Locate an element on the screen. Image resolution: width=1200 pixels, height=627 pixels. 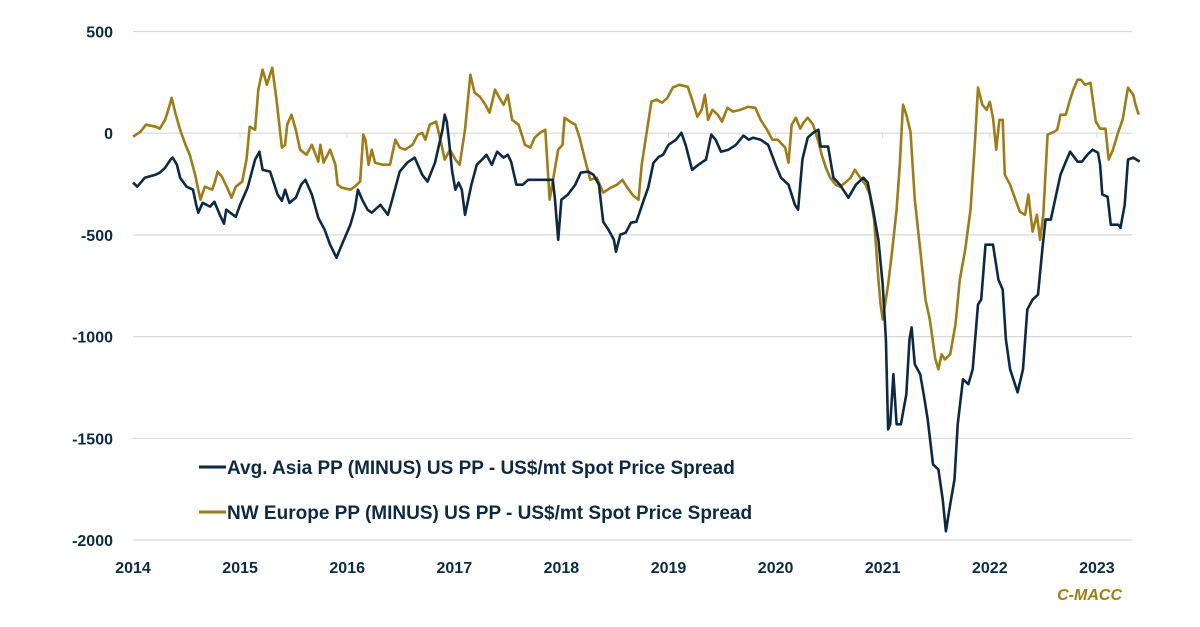
x-tick-label: 2022 is located at coordinates (990, 568).